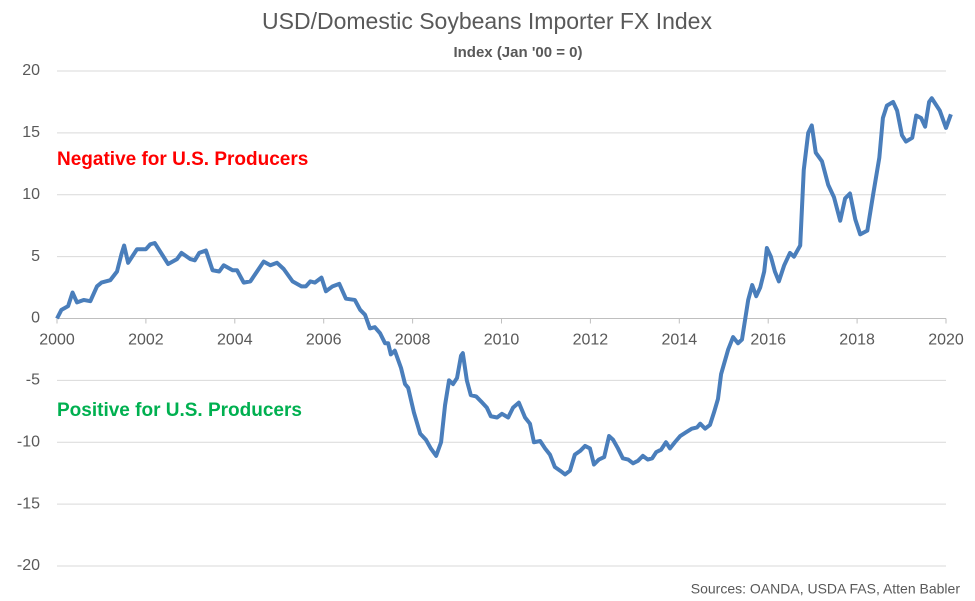 This screenshot has width=975, height=601. What do you see at coordinates (857, 340) in the screenshot?
I see `x-tick-label: 2018` at bounding box center [857, 340].